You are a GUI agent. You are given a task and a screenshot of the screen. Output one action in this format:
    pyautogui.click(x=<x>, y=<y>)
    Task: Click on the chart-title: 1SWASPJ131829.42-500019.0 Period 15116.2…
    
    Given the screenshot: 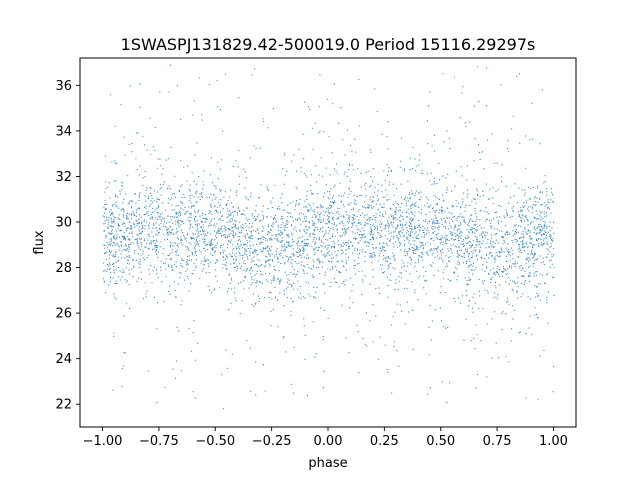 What is the action you would take?
    pyautogui.click(x=328, y=44)
    